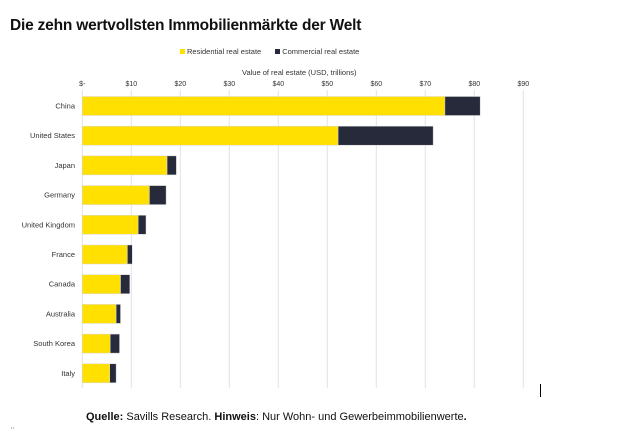 This screenshot has width=637, height=436. Describe the element at coordinates (376, 84) in the screenshot. I see `x-tick-label: $60` at that location.